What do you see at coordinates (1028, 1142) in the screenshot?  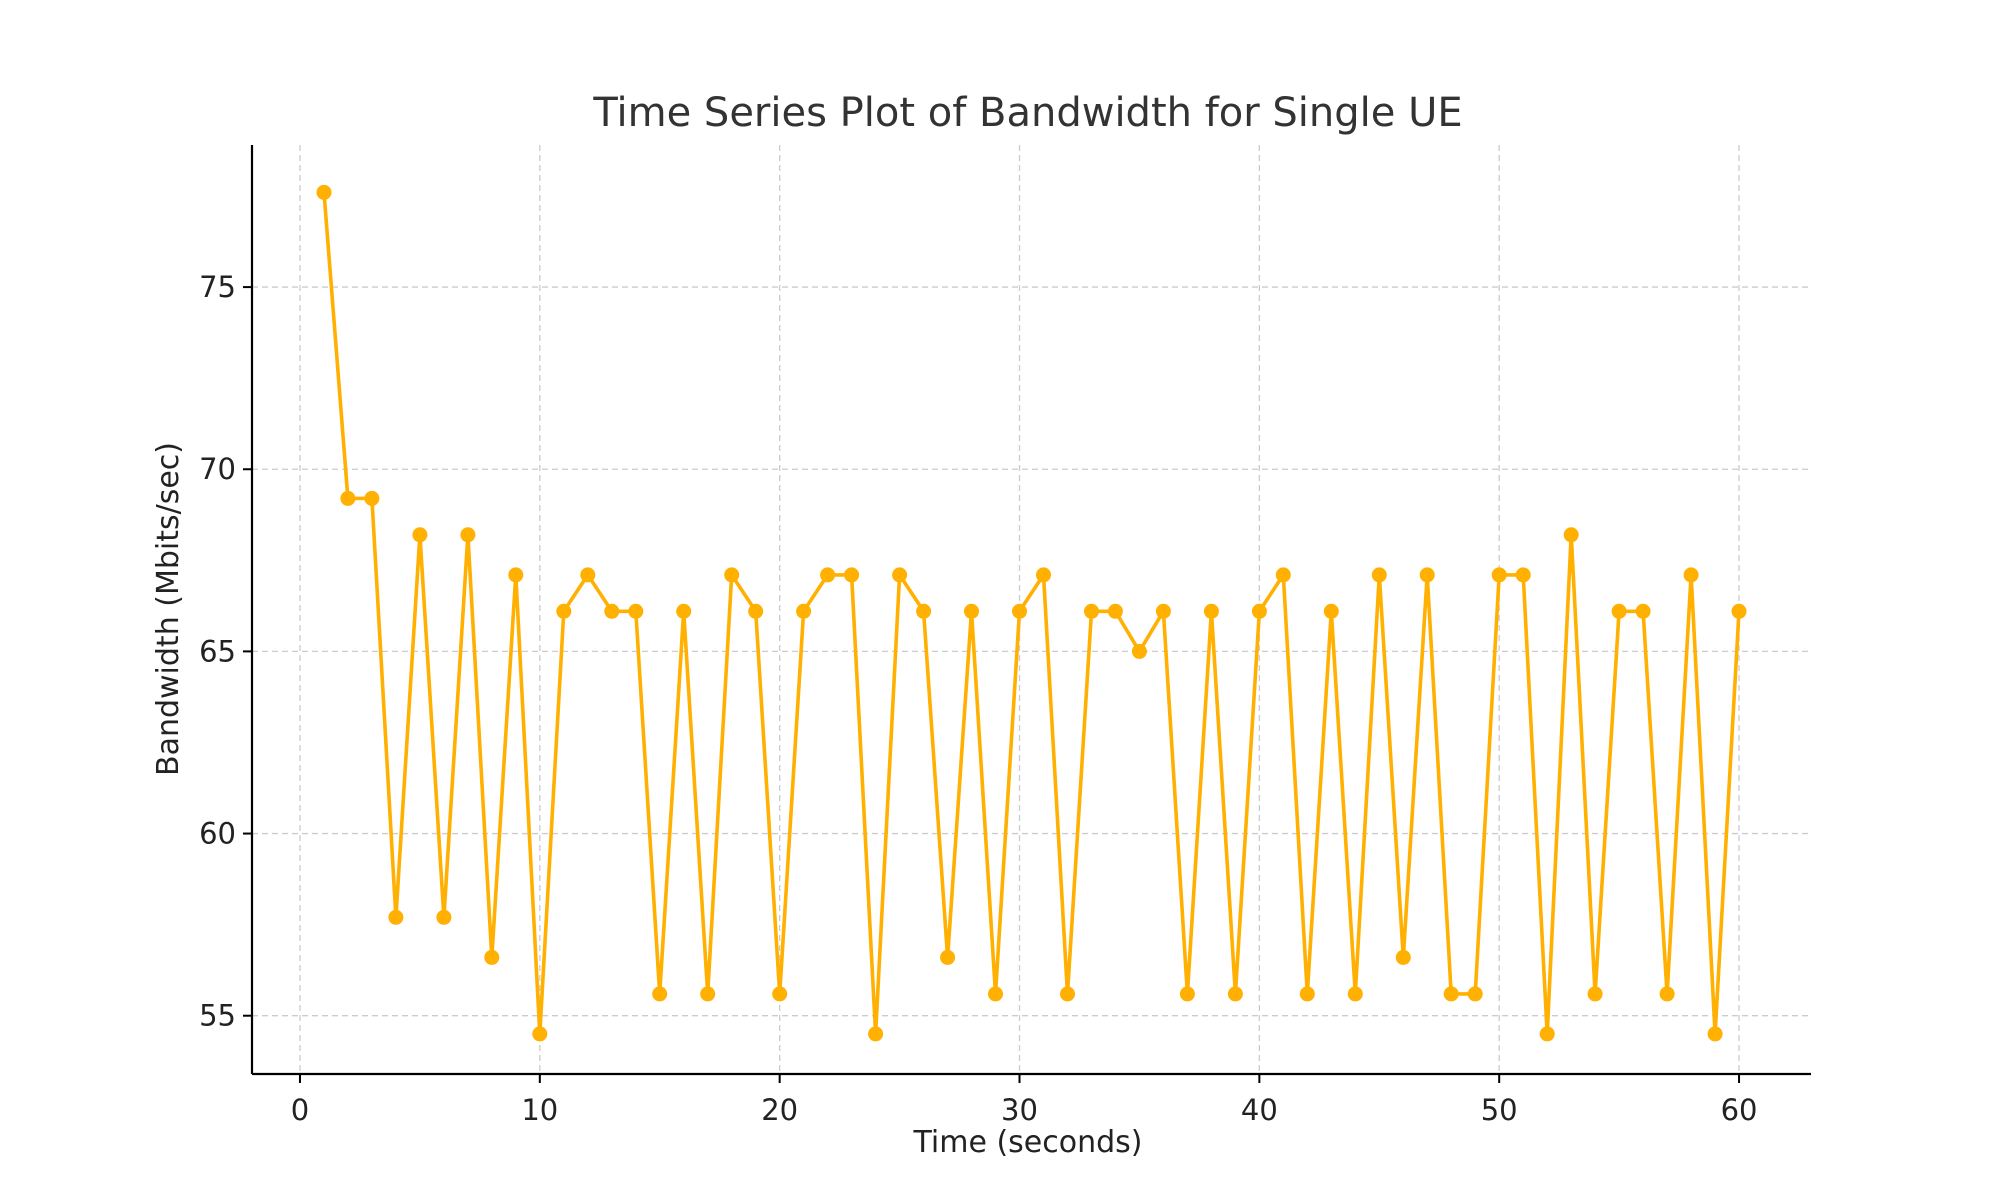 I see `x-axis-label: Time (seconds)` at bounding box center [1028, 1142].